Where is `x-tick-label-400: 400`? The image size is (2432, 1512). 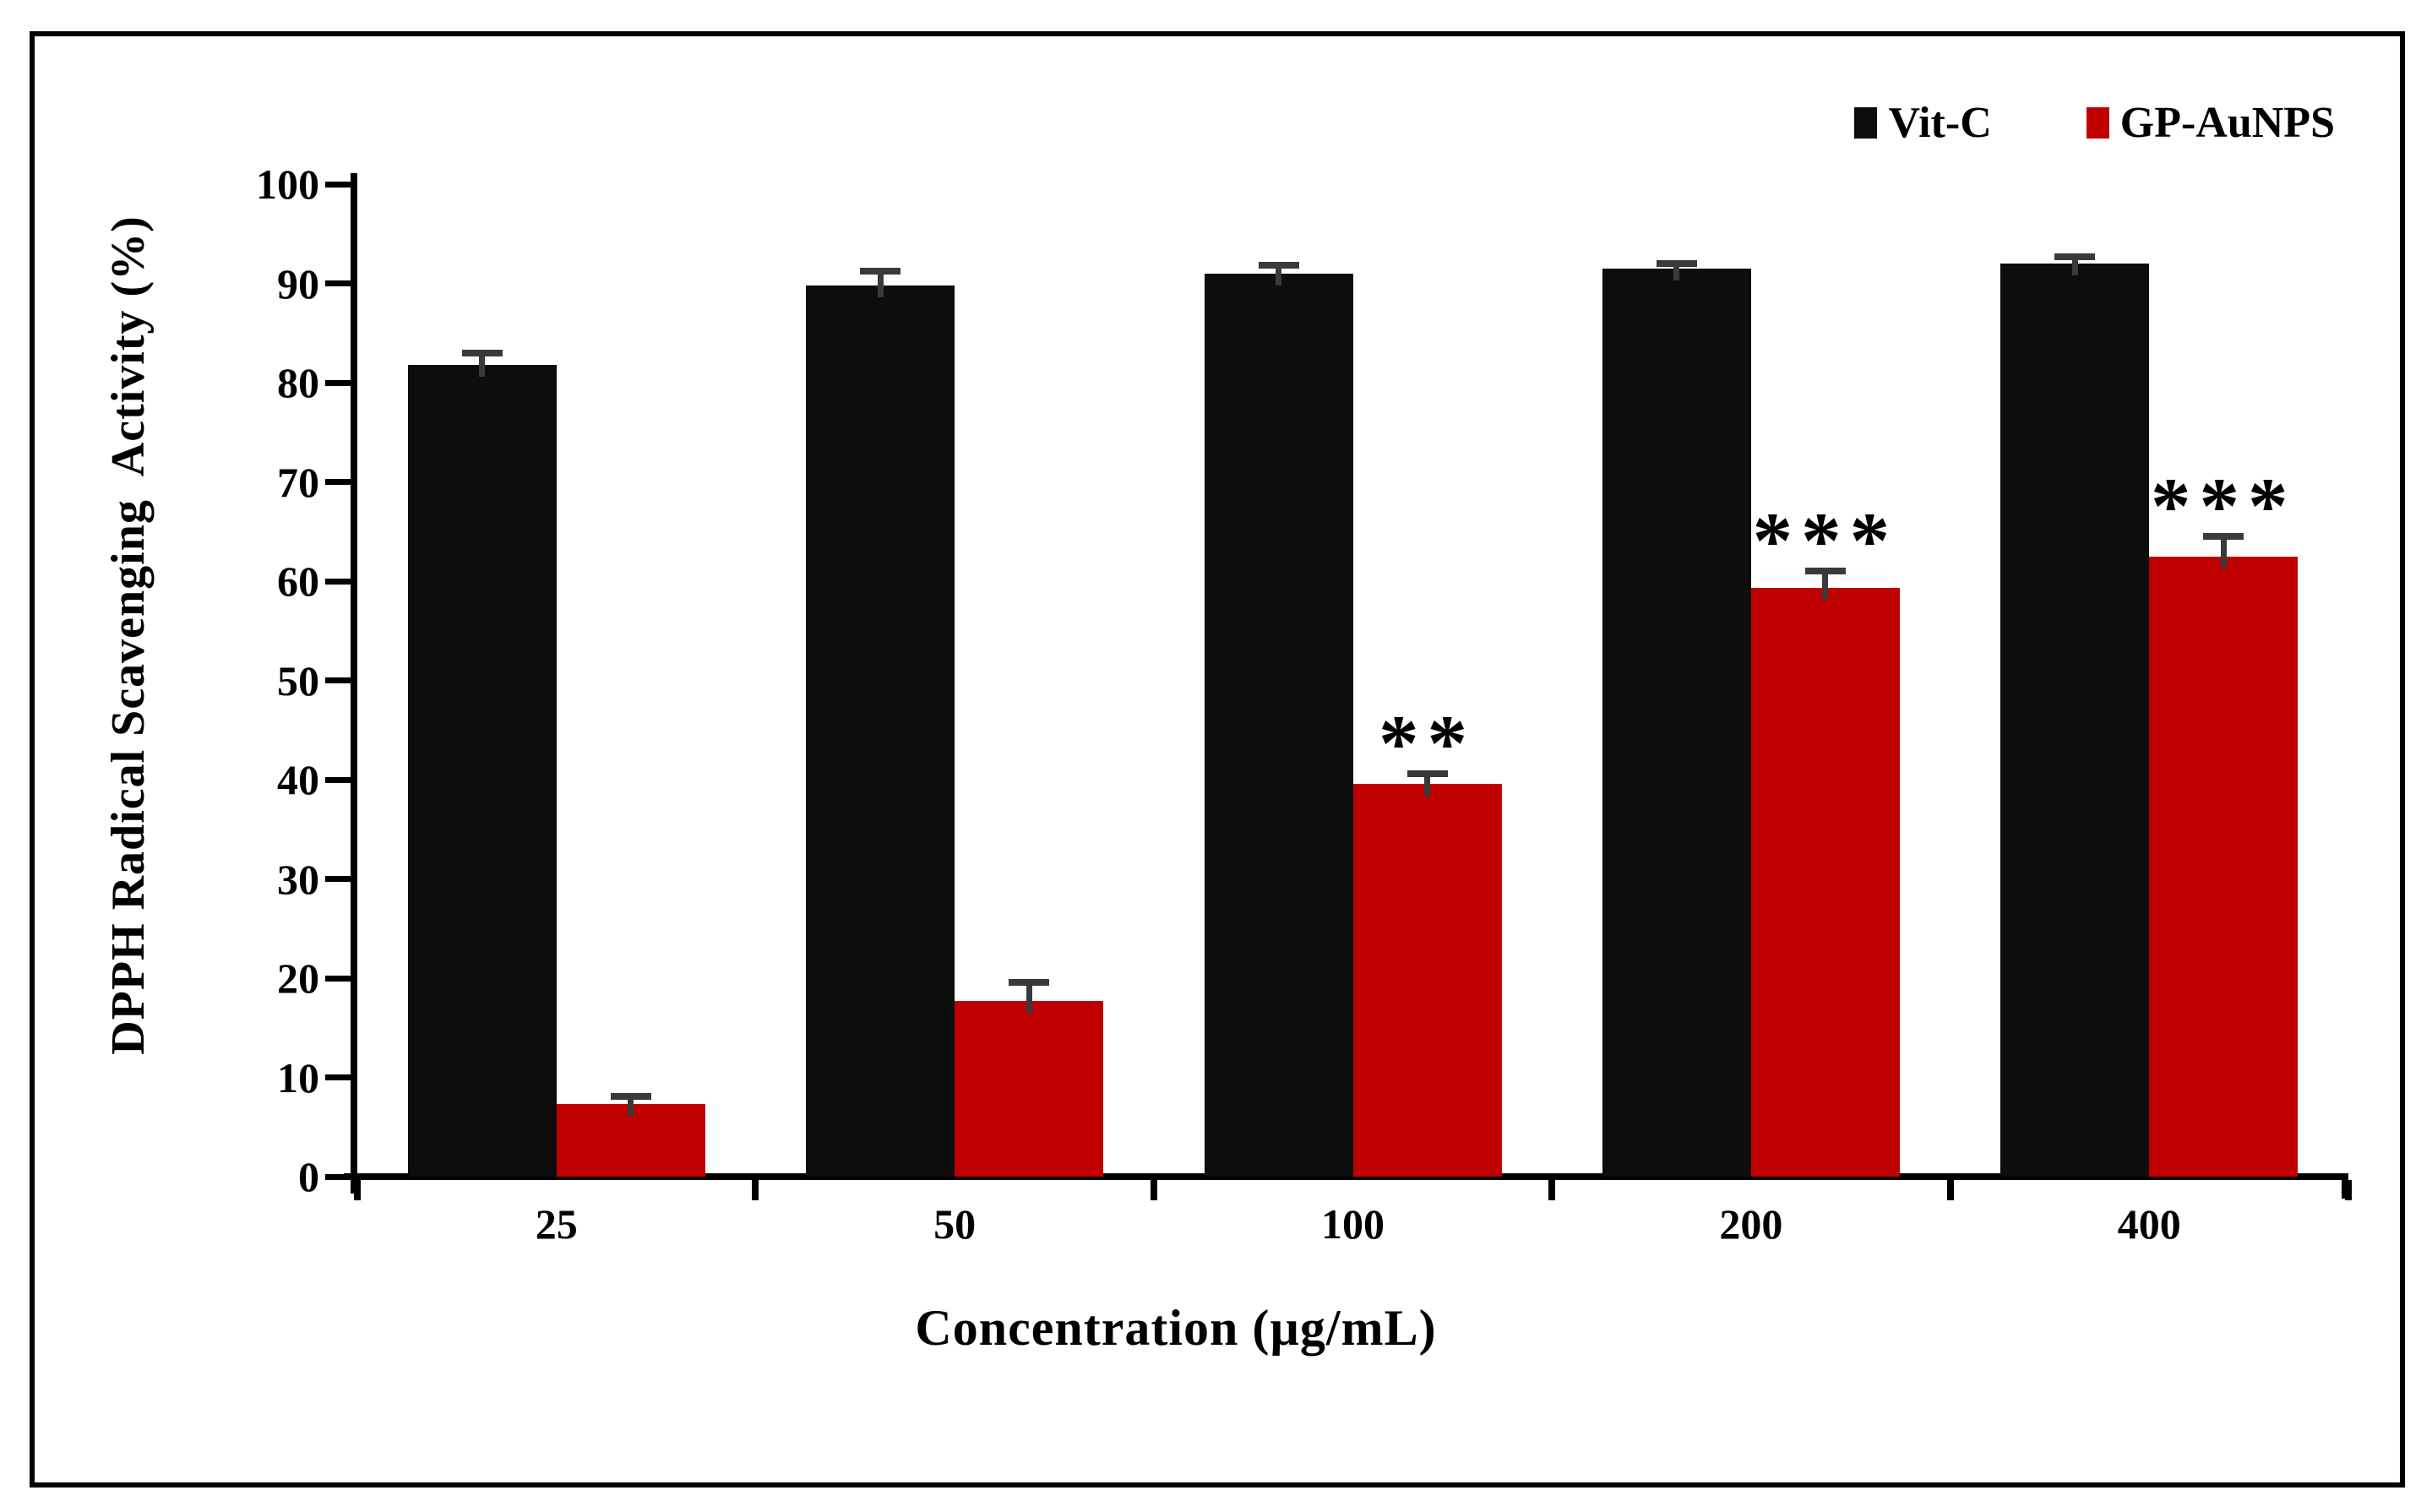 x-tick-label-400: 400 is located at coordinates (2149, 1224).